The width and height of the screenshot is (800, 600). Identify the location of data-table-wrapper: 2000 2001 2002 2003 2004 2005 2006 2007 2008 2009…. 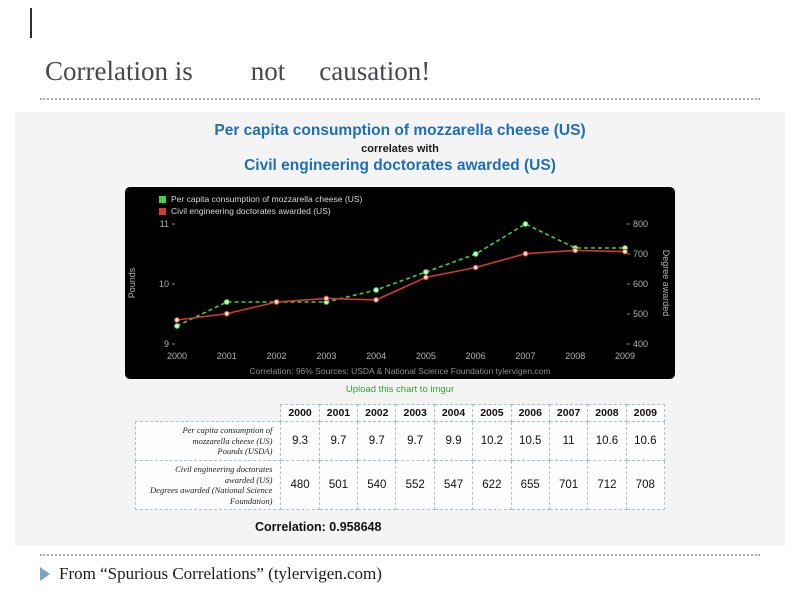
(400, 469).